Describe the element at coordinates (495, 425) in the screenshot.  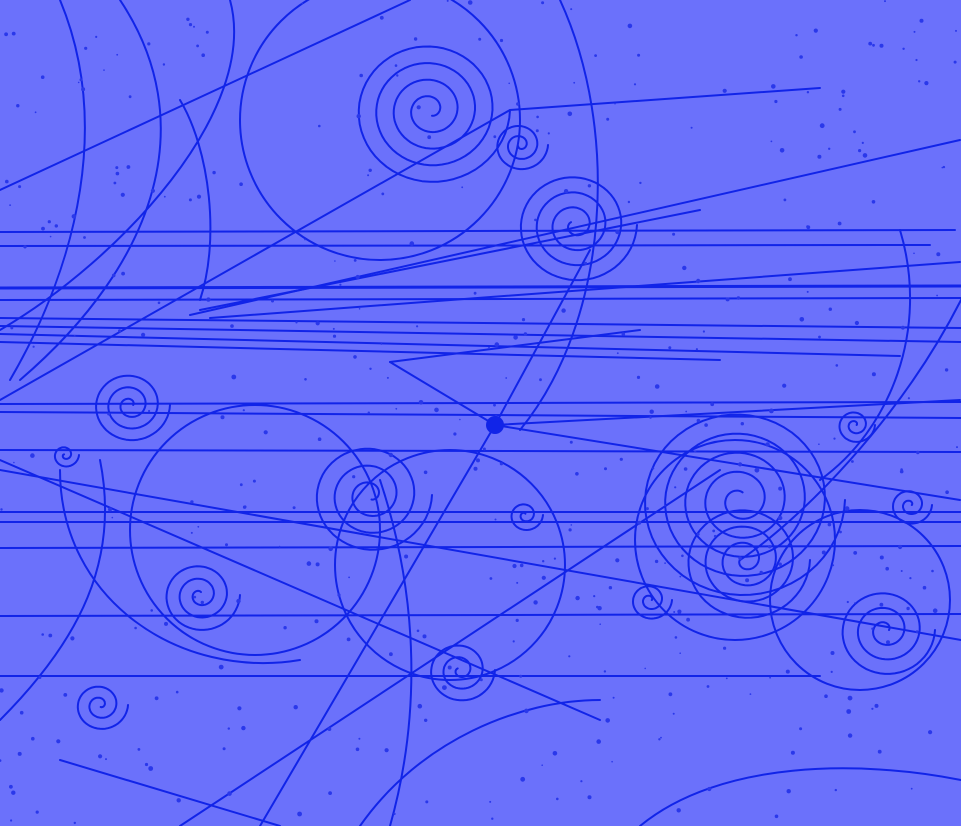
I see `interaction-vertex` at that location.